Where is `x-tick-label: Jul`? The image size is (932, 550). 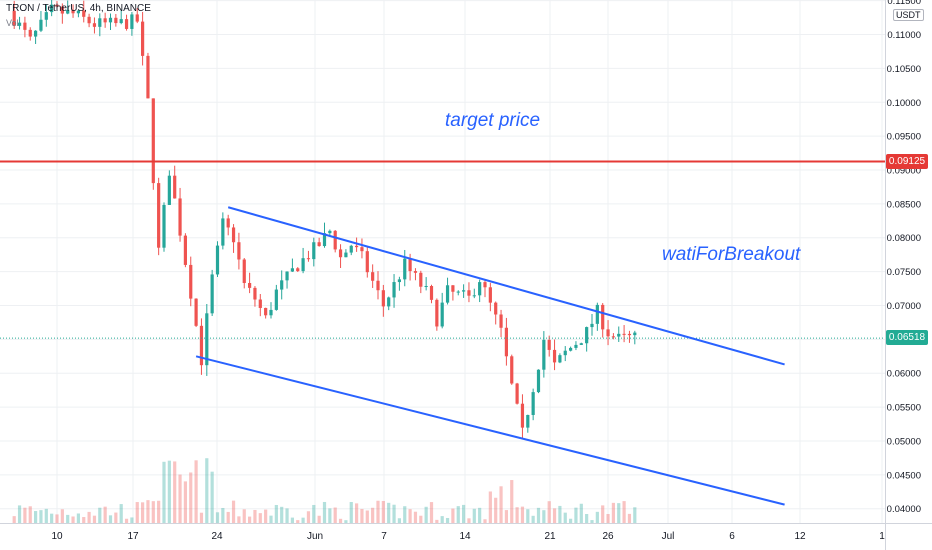 x-tick-label: Jul is located at coordinates (668, 536).